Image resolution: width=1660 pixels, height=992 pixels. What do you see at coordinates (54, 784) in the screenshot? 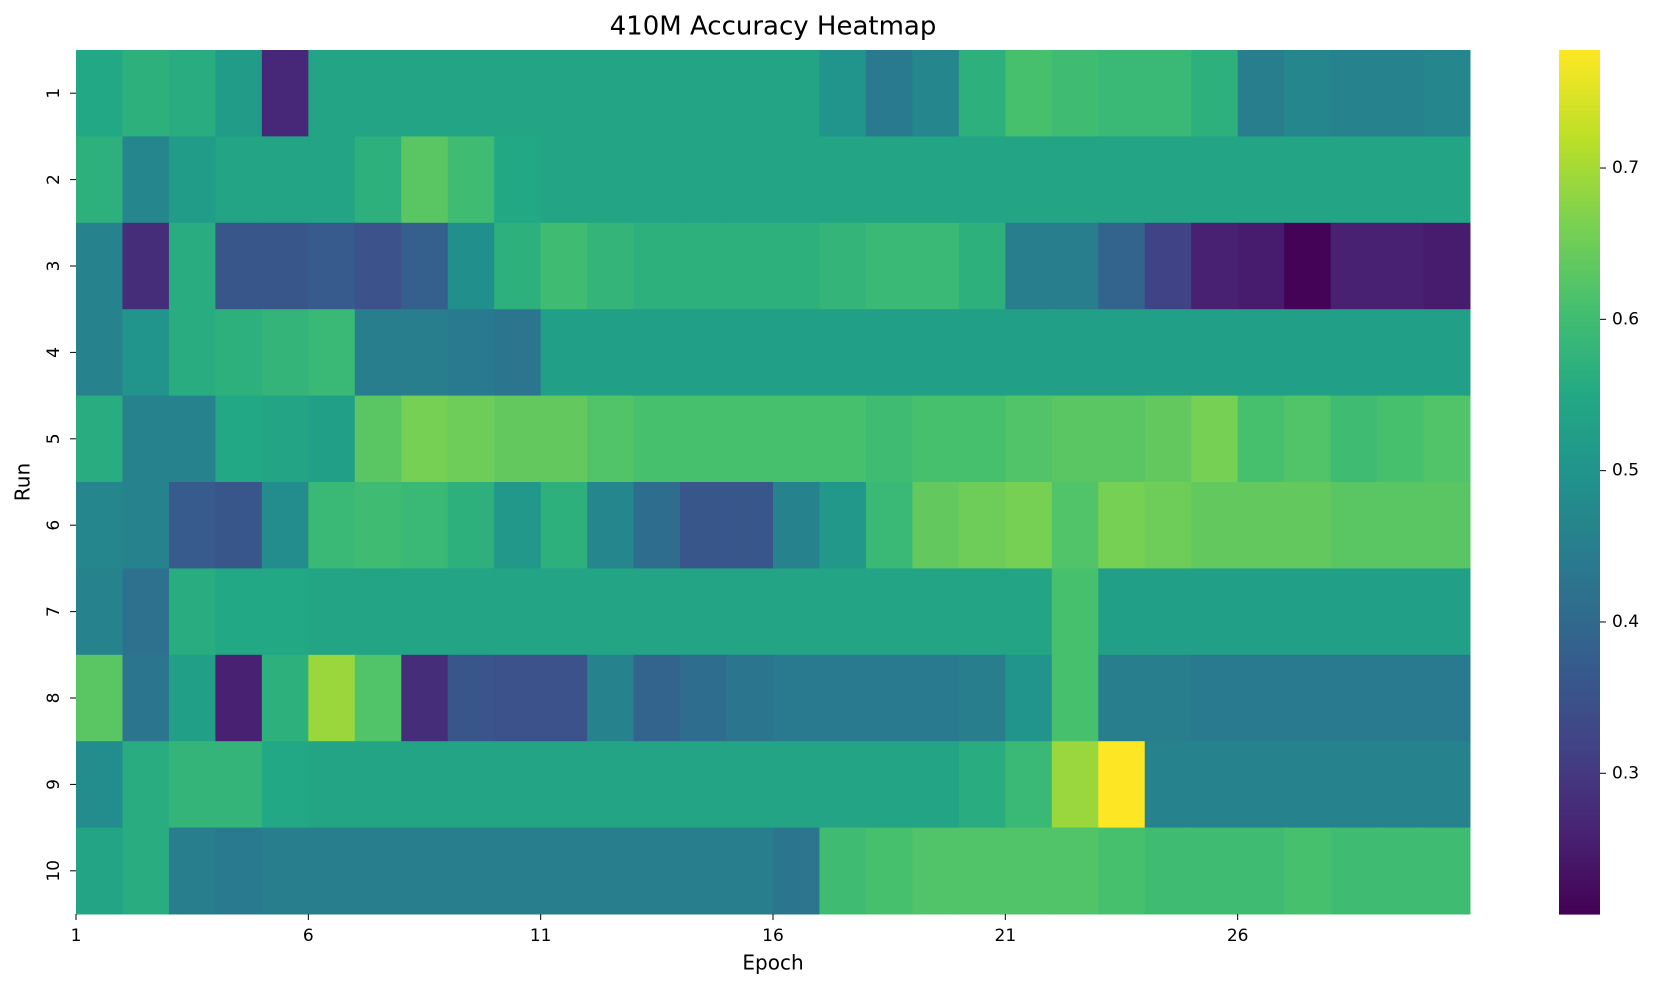
I see `y-tick-label: 9` at bounding box center [54, 784].